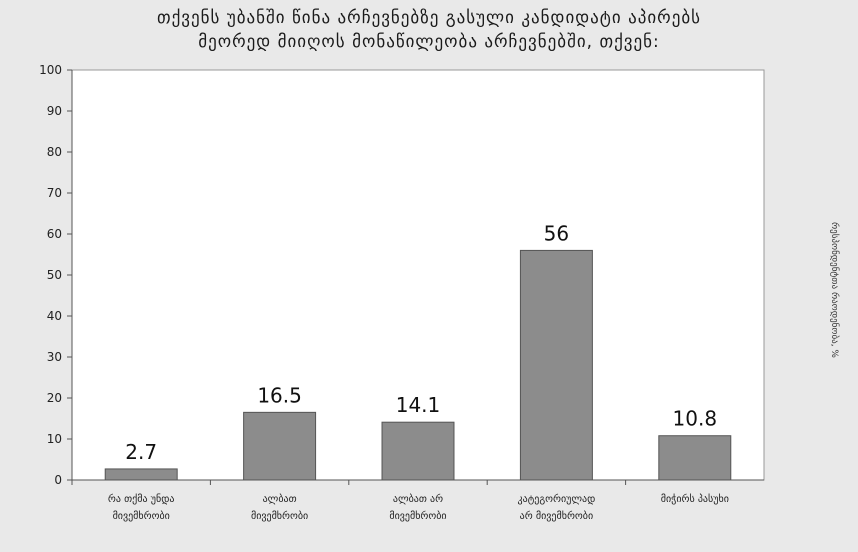 The image size is (858, 552). What do you see at coordinates (141, 499) in the screenshot?
I see `x-tick-label: რა თქმა უნდა` at bounding box center [141, 499].